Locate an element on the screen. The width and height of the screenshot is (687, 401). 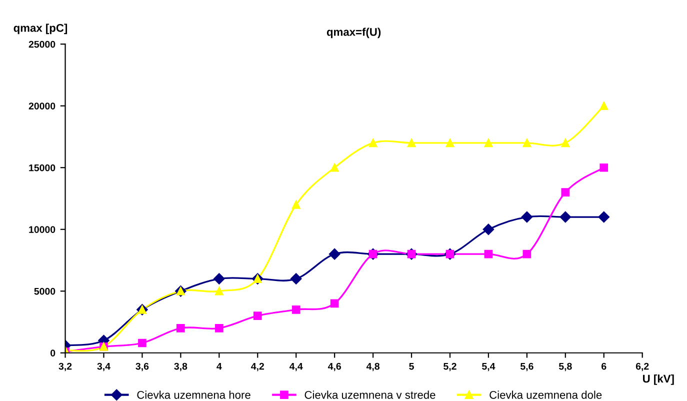
x-tick-label: 6 is located at coordinates (604, 366).